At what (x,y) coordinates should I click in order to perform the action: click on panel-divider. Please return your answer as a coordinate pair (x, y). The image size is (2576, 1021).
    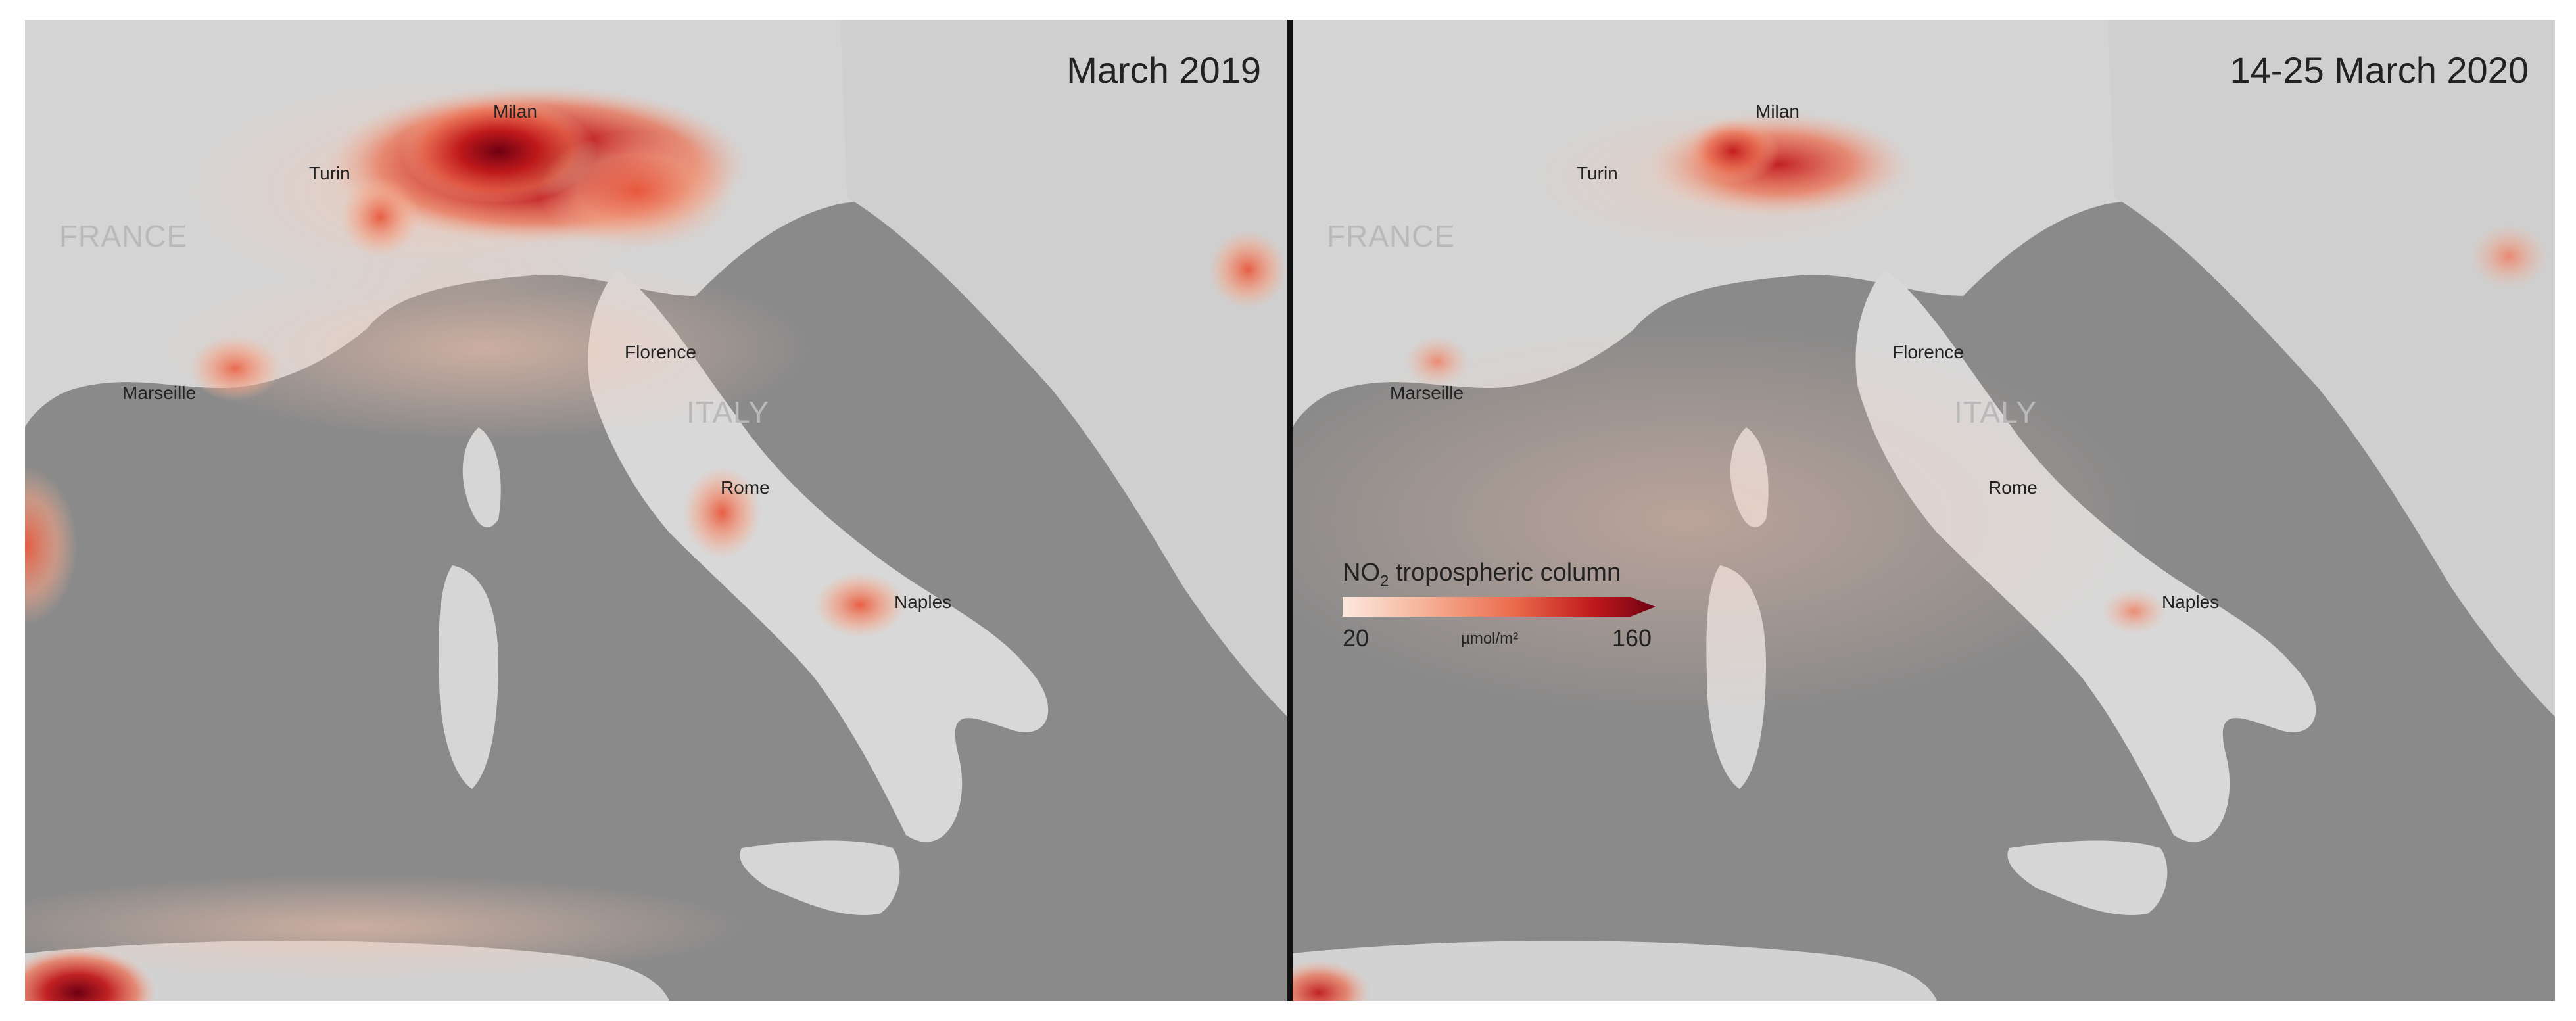
    Looking at the image, I should click on (1290, 510).